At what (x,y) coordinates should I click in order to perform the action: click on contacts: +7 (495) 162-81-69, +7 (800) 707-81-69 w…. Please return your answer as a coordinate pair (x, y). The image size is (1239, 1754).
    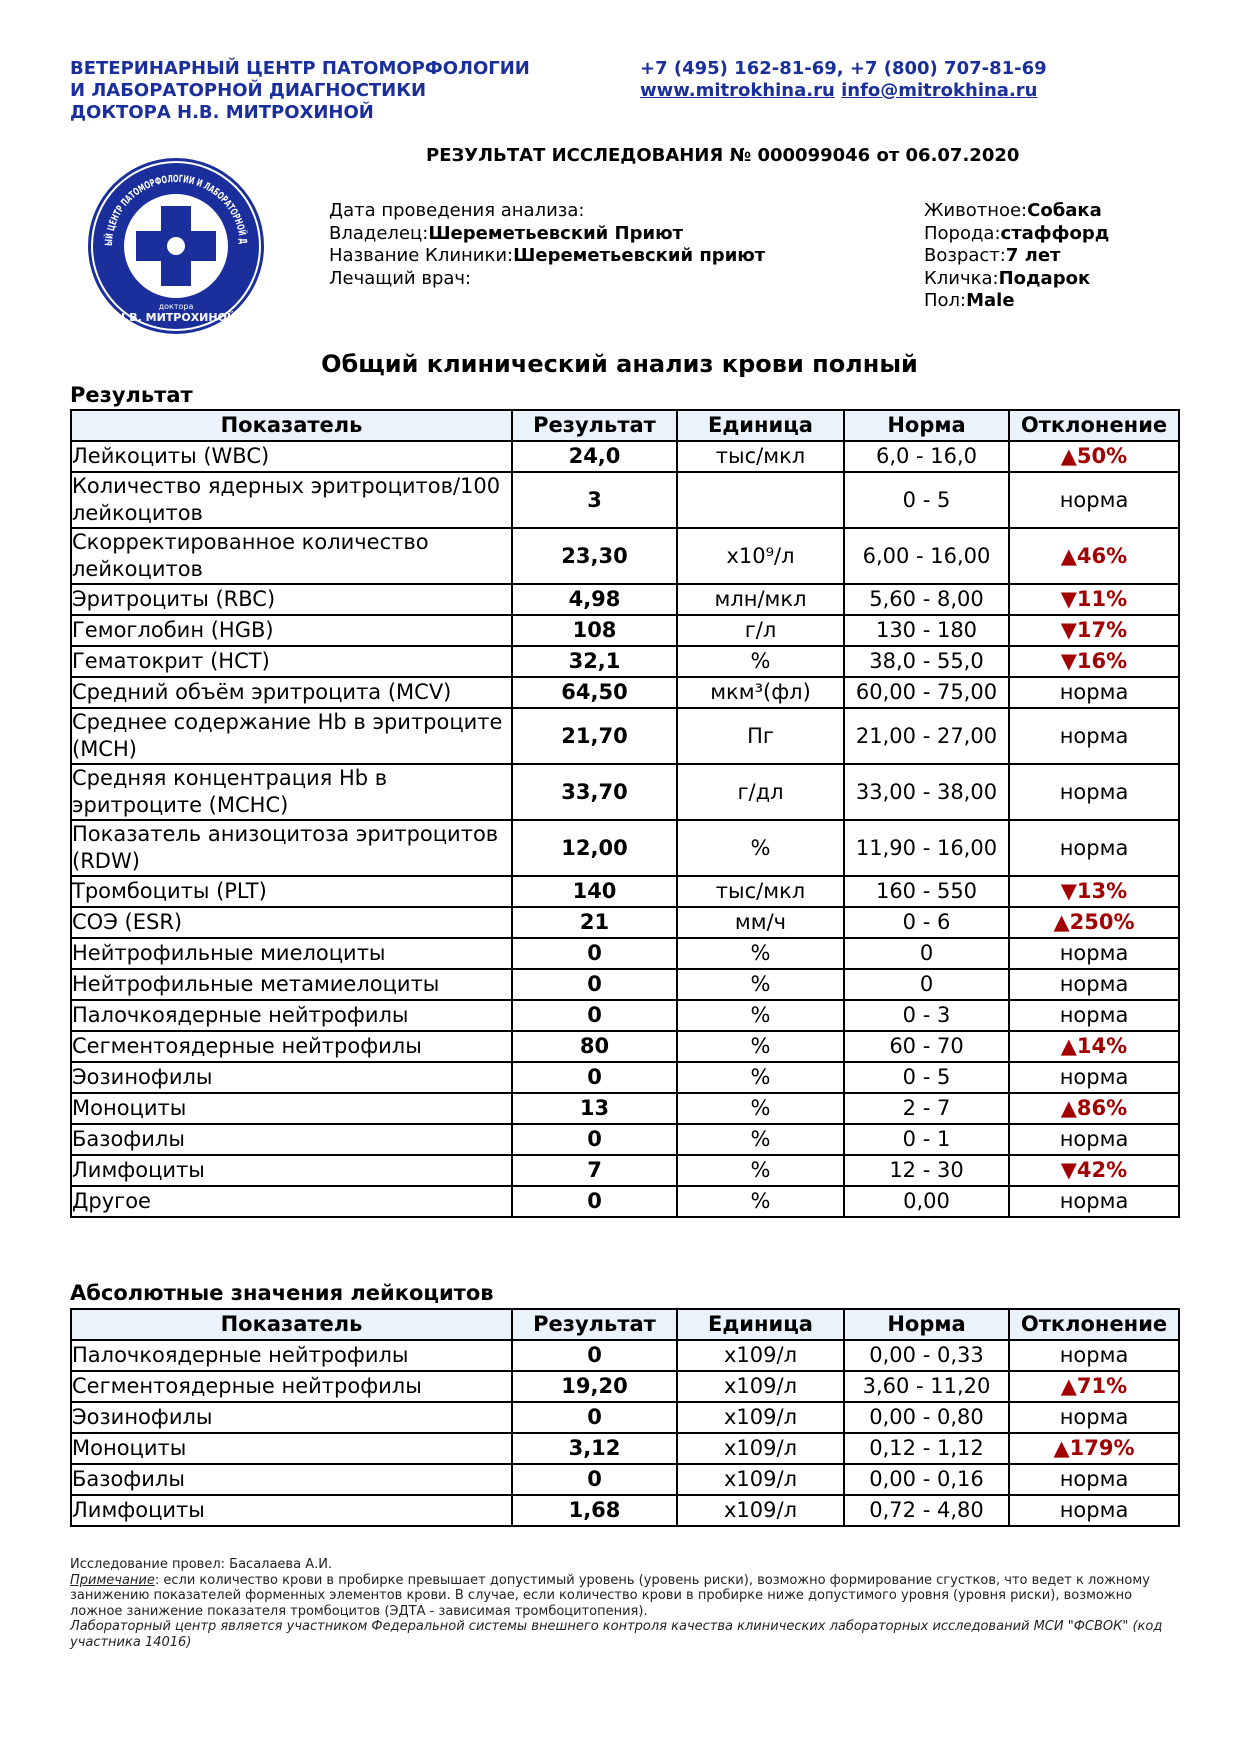
    Looking at the image, I should click on (843, 80).